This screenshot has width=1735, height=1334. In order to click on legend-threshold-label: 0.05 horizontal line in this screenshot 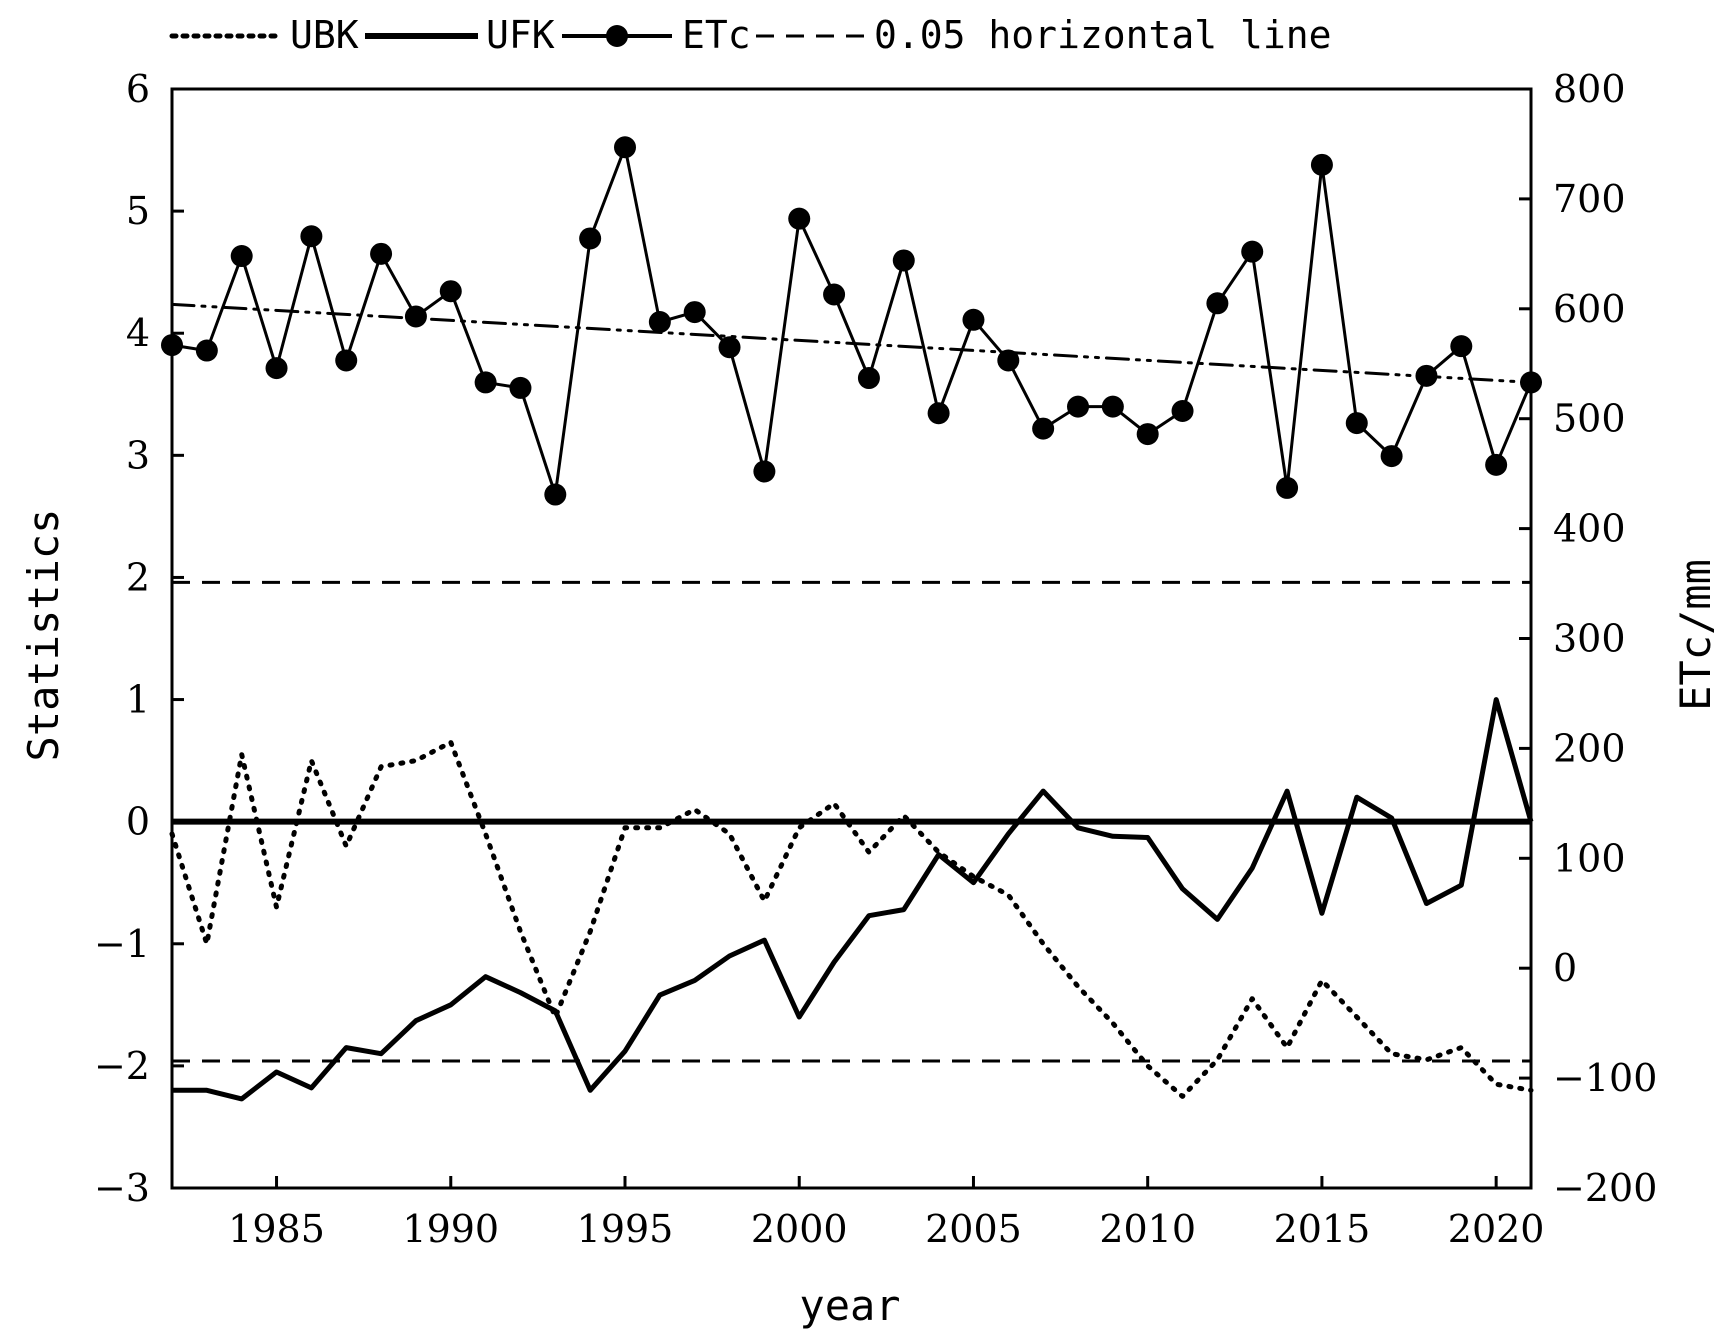, I will do `click(1103, 35)`.